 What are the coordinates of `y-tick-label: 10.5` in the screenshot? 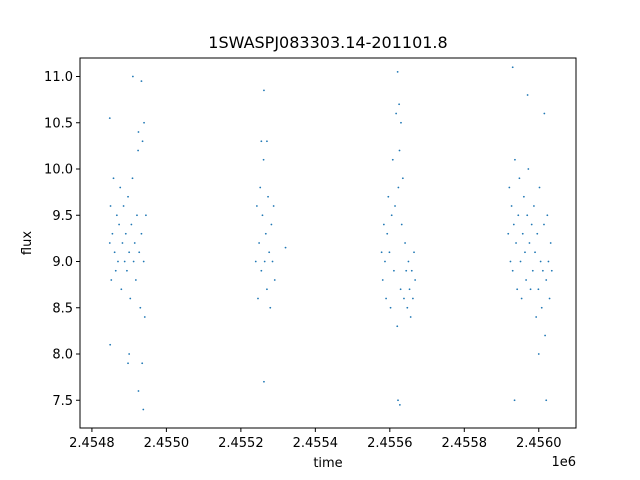 It's located at (58, 123).